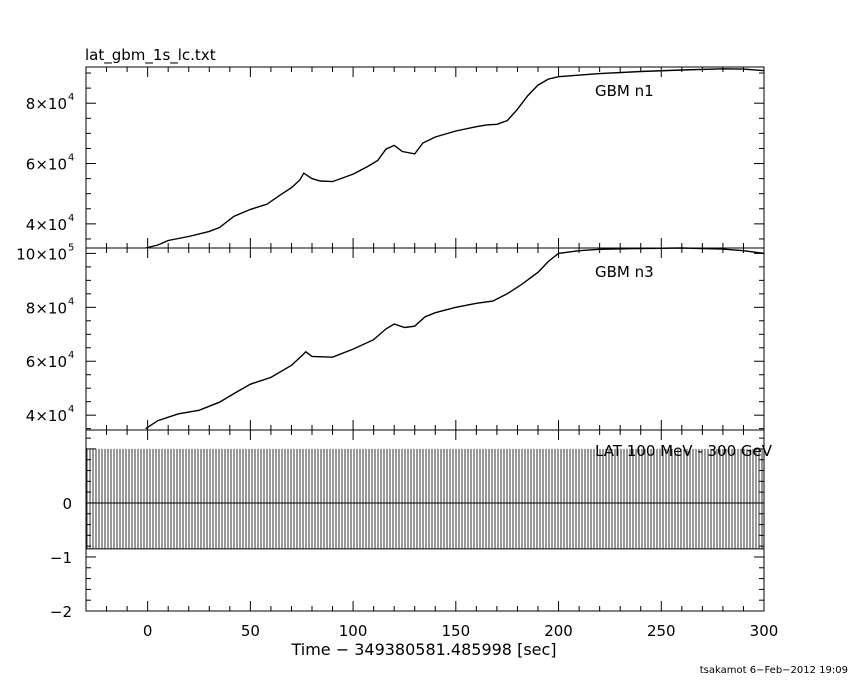  I want to click on x-tick-label: 100, so click(353, 631).